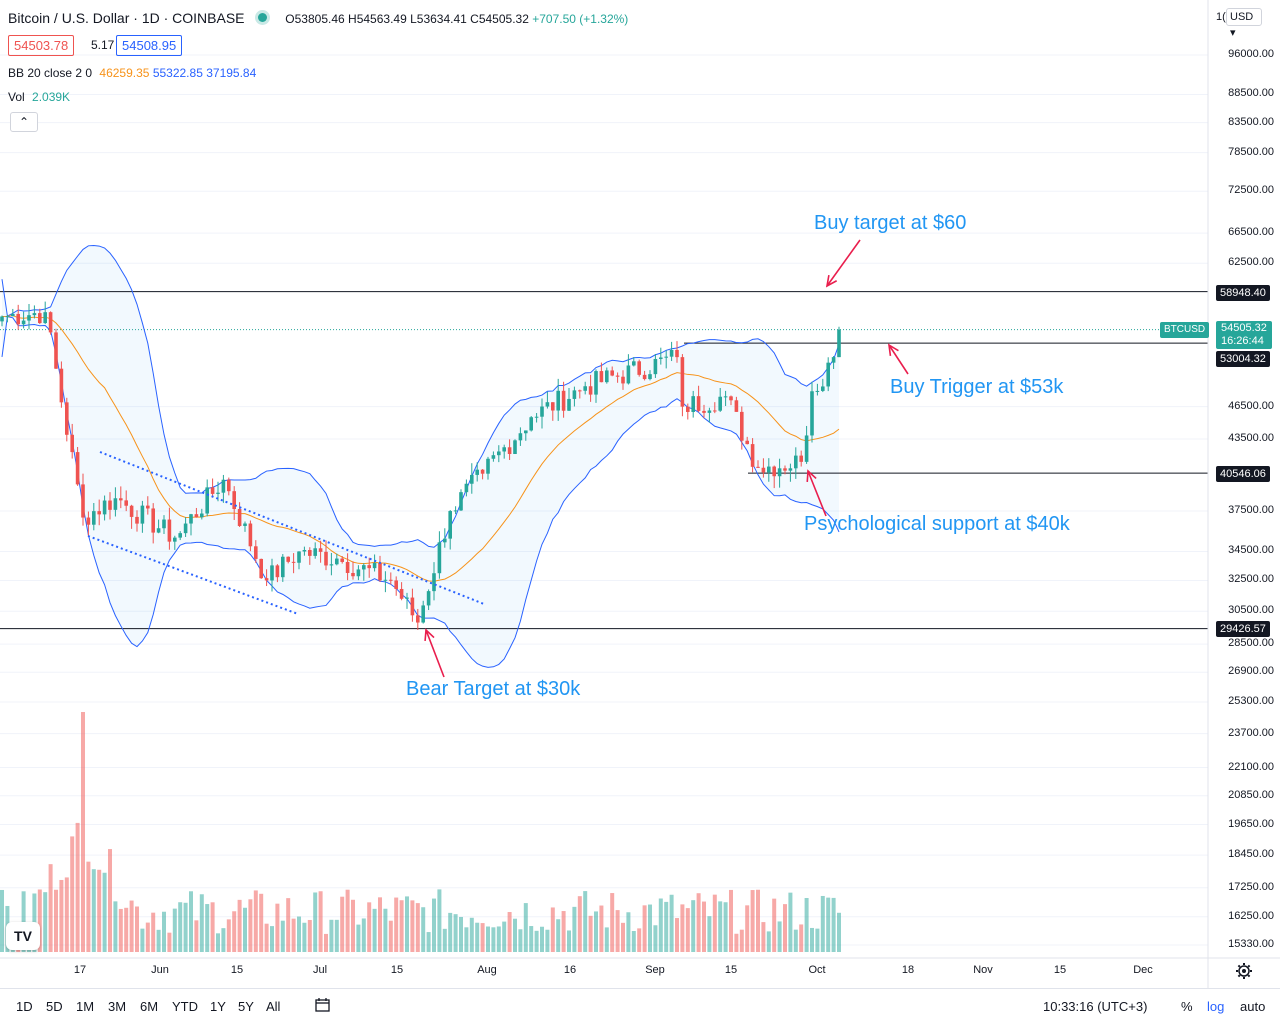 This screenshot has height=1024, width=1280. Describe the element at coordinates (1251, 190) in the screenshot. I see `price-tick-label: 72500.00` at that location.